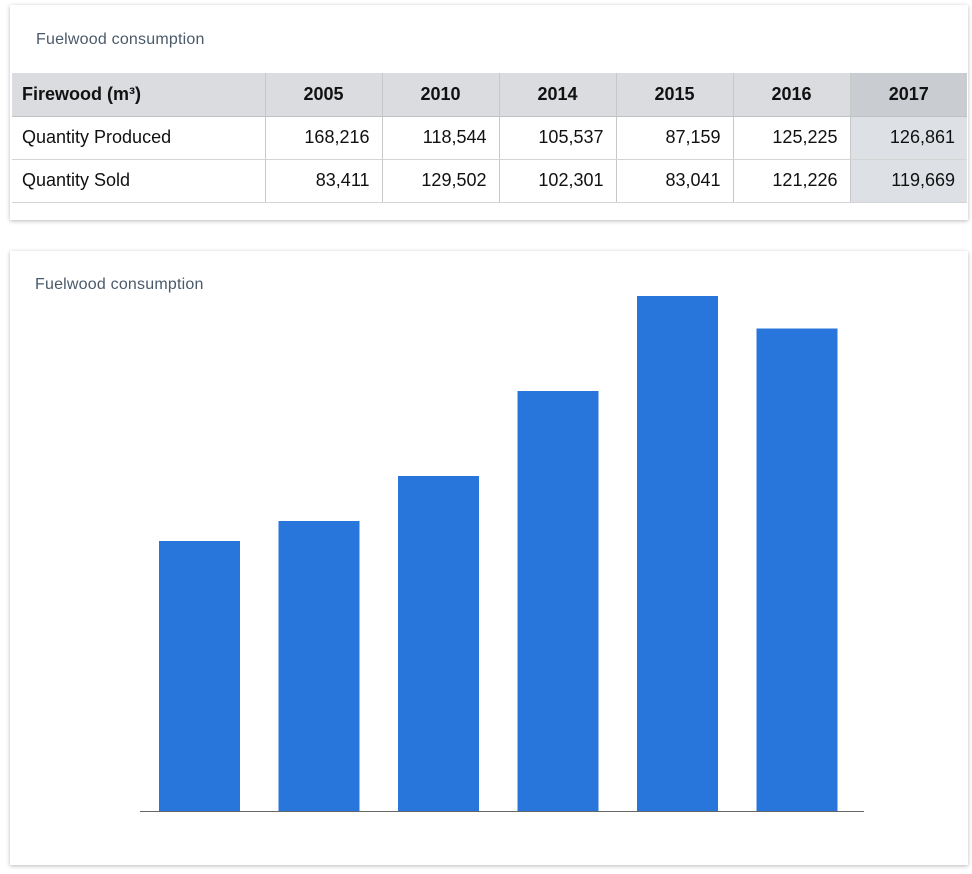 This screenshot has width=972, height=874. What do you see at coordinates (324, 181) in the screenshot?
I see `table-cell: 83,411` at bounding box center [324, 181].